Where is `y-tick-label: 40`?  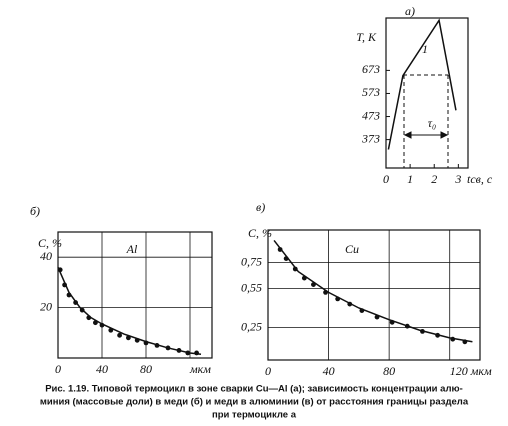 y-tick-label: 40 is located at coordinates (46, 256).